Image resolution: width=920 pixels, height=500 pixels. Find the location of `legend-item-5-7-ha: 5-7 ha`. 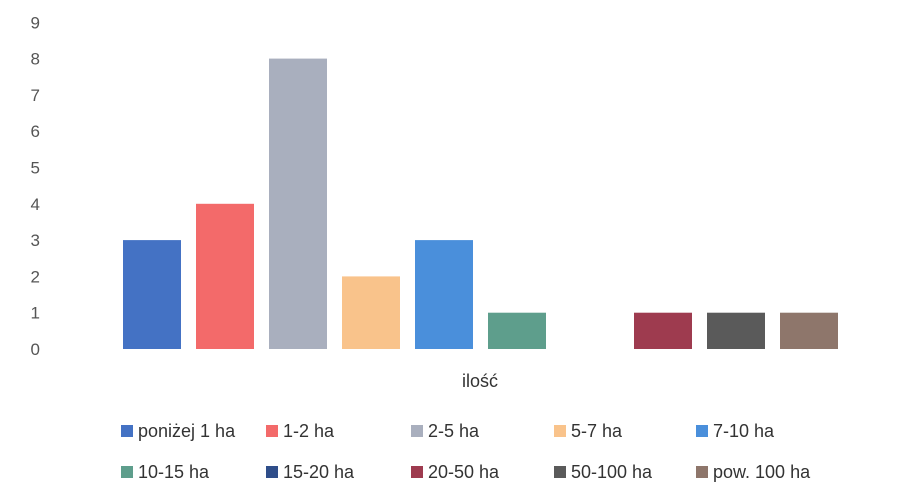

legend-item-5-7-ha: 5-7 ha is located at coordinates (588, 431).